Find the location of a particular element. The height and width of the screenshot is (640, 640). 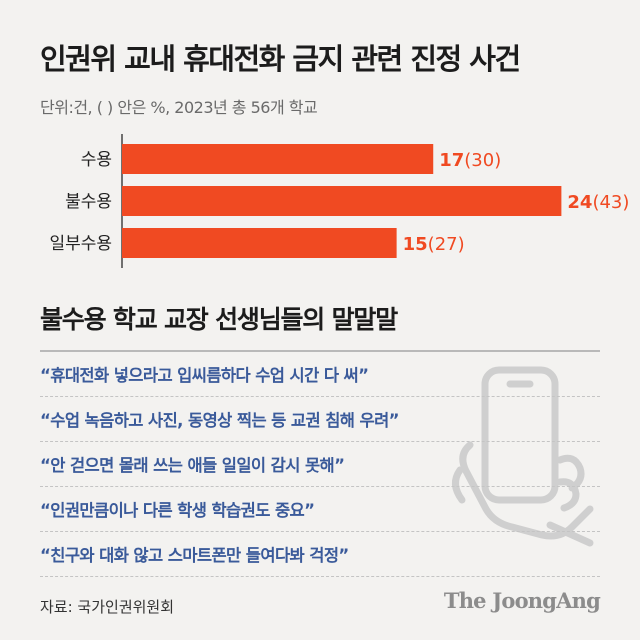

quote-text: “인권만큼이나 다른 학생 학습권도 중요” is located at coordinates (177, 510).